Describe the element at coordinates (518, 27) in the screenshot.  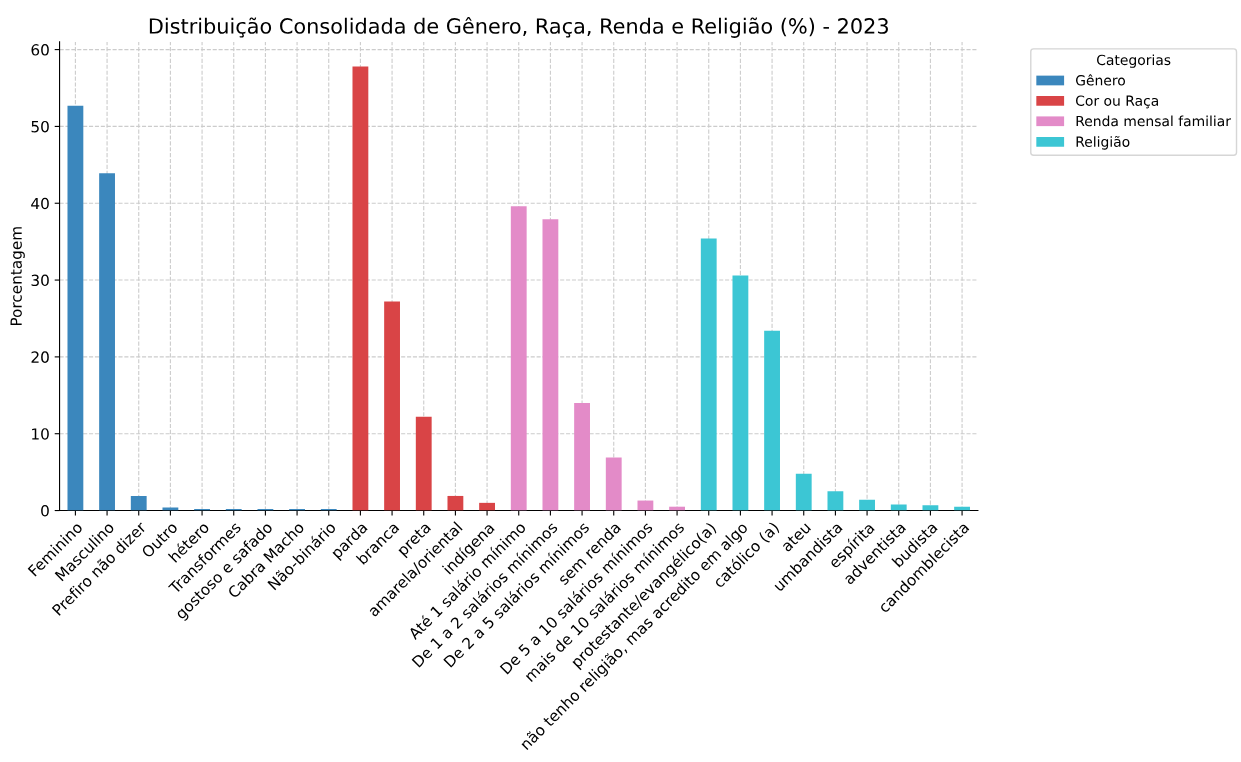
I see `chart-title: Distribuição Consolidada de Gênero, Raça, Renda e Religião (%) - 2023` at that location.